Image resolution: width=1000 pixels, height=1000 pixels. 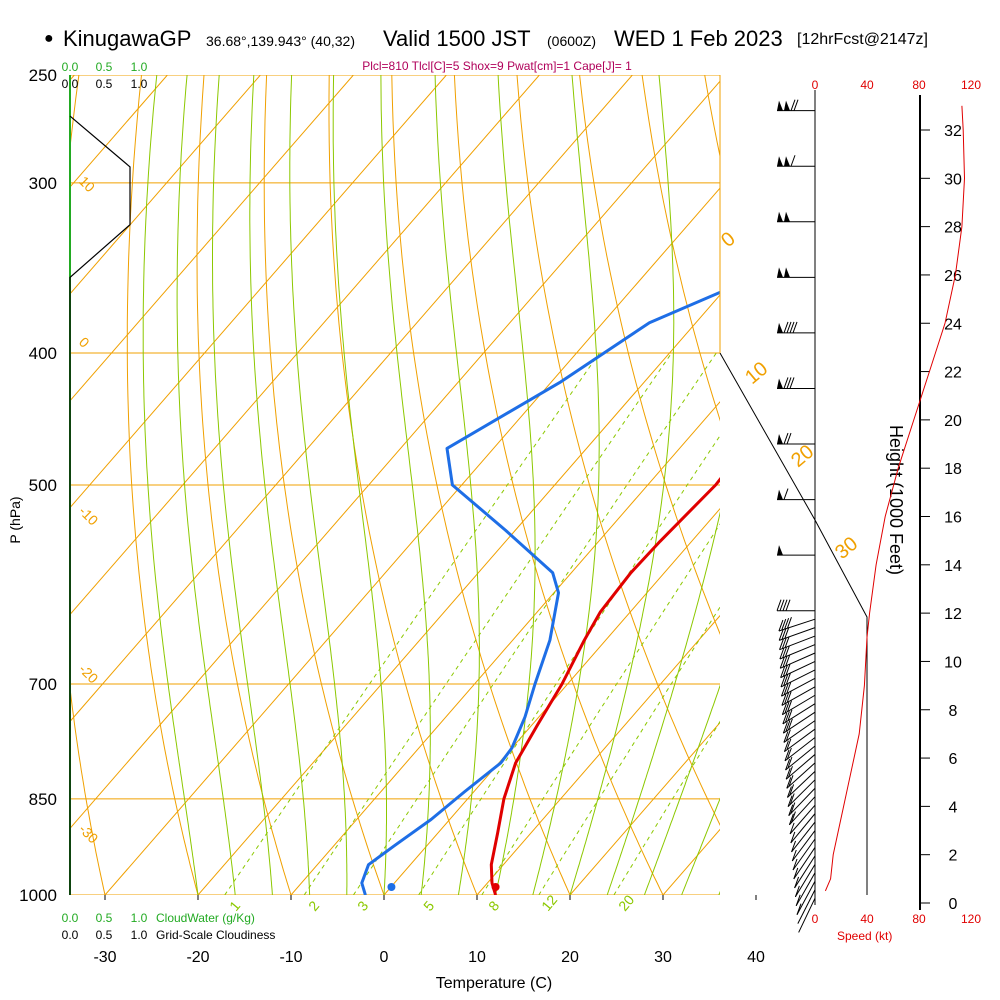 What do you see at coordinates (796, 516) in the screenshot?
I see `wind-barbs` at bounding box center [796, 516].